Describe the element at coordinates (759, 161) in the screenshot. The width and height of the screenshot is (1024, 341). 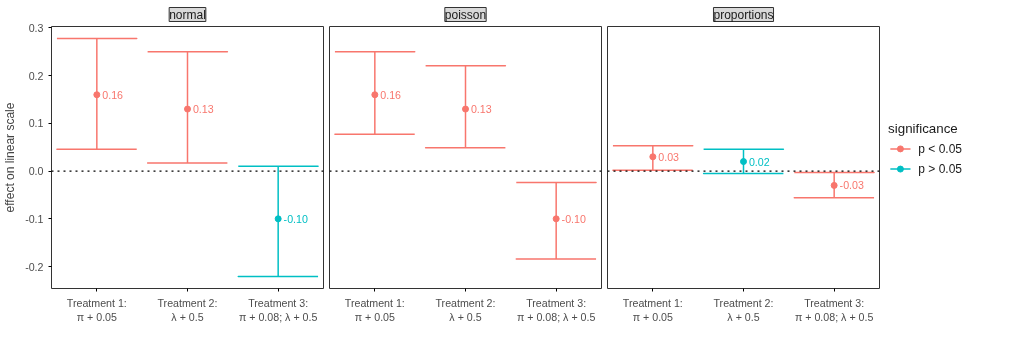
I see `data-label: 0.02` at that location.